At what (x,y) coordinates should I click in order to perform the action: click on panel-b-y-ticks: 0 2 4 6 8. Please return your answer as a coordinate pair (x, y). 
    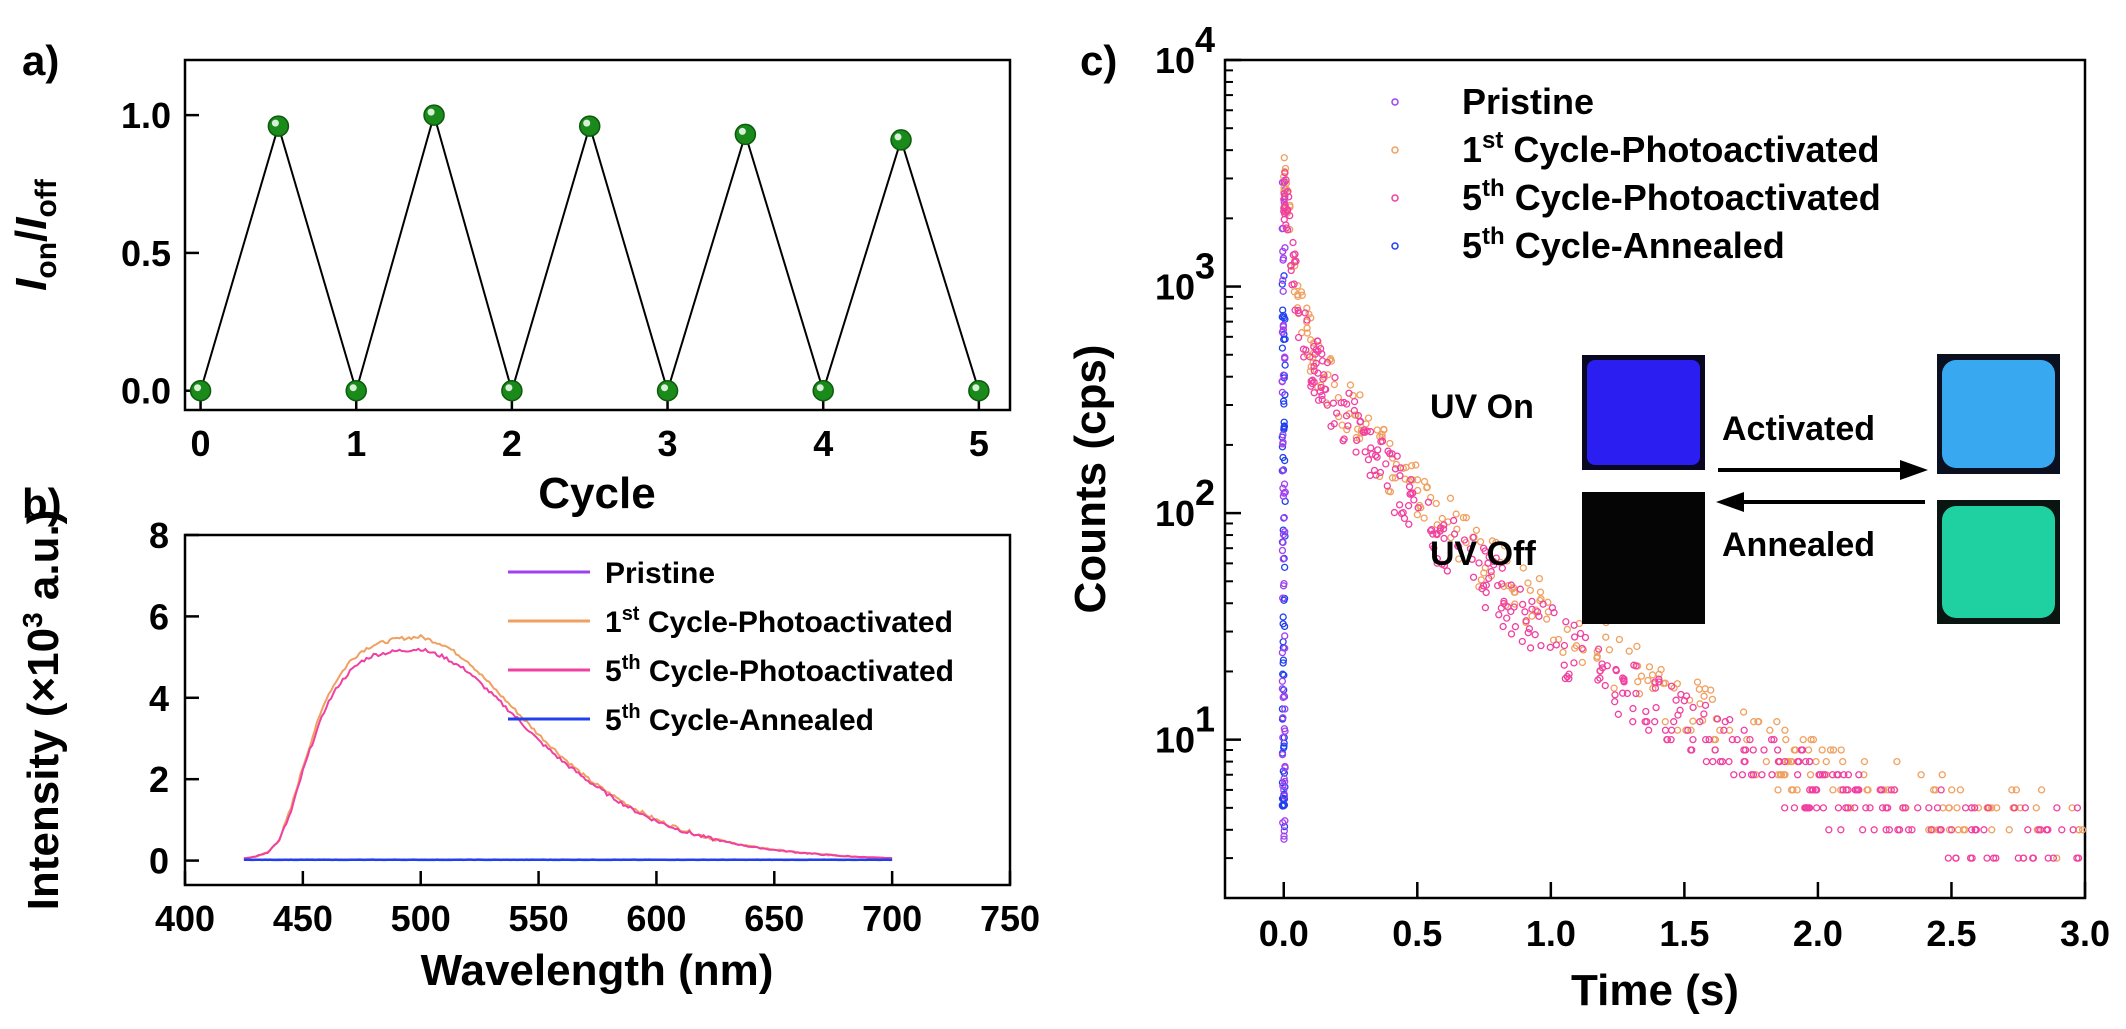
    Looking at the image, I should click on (174, 698).